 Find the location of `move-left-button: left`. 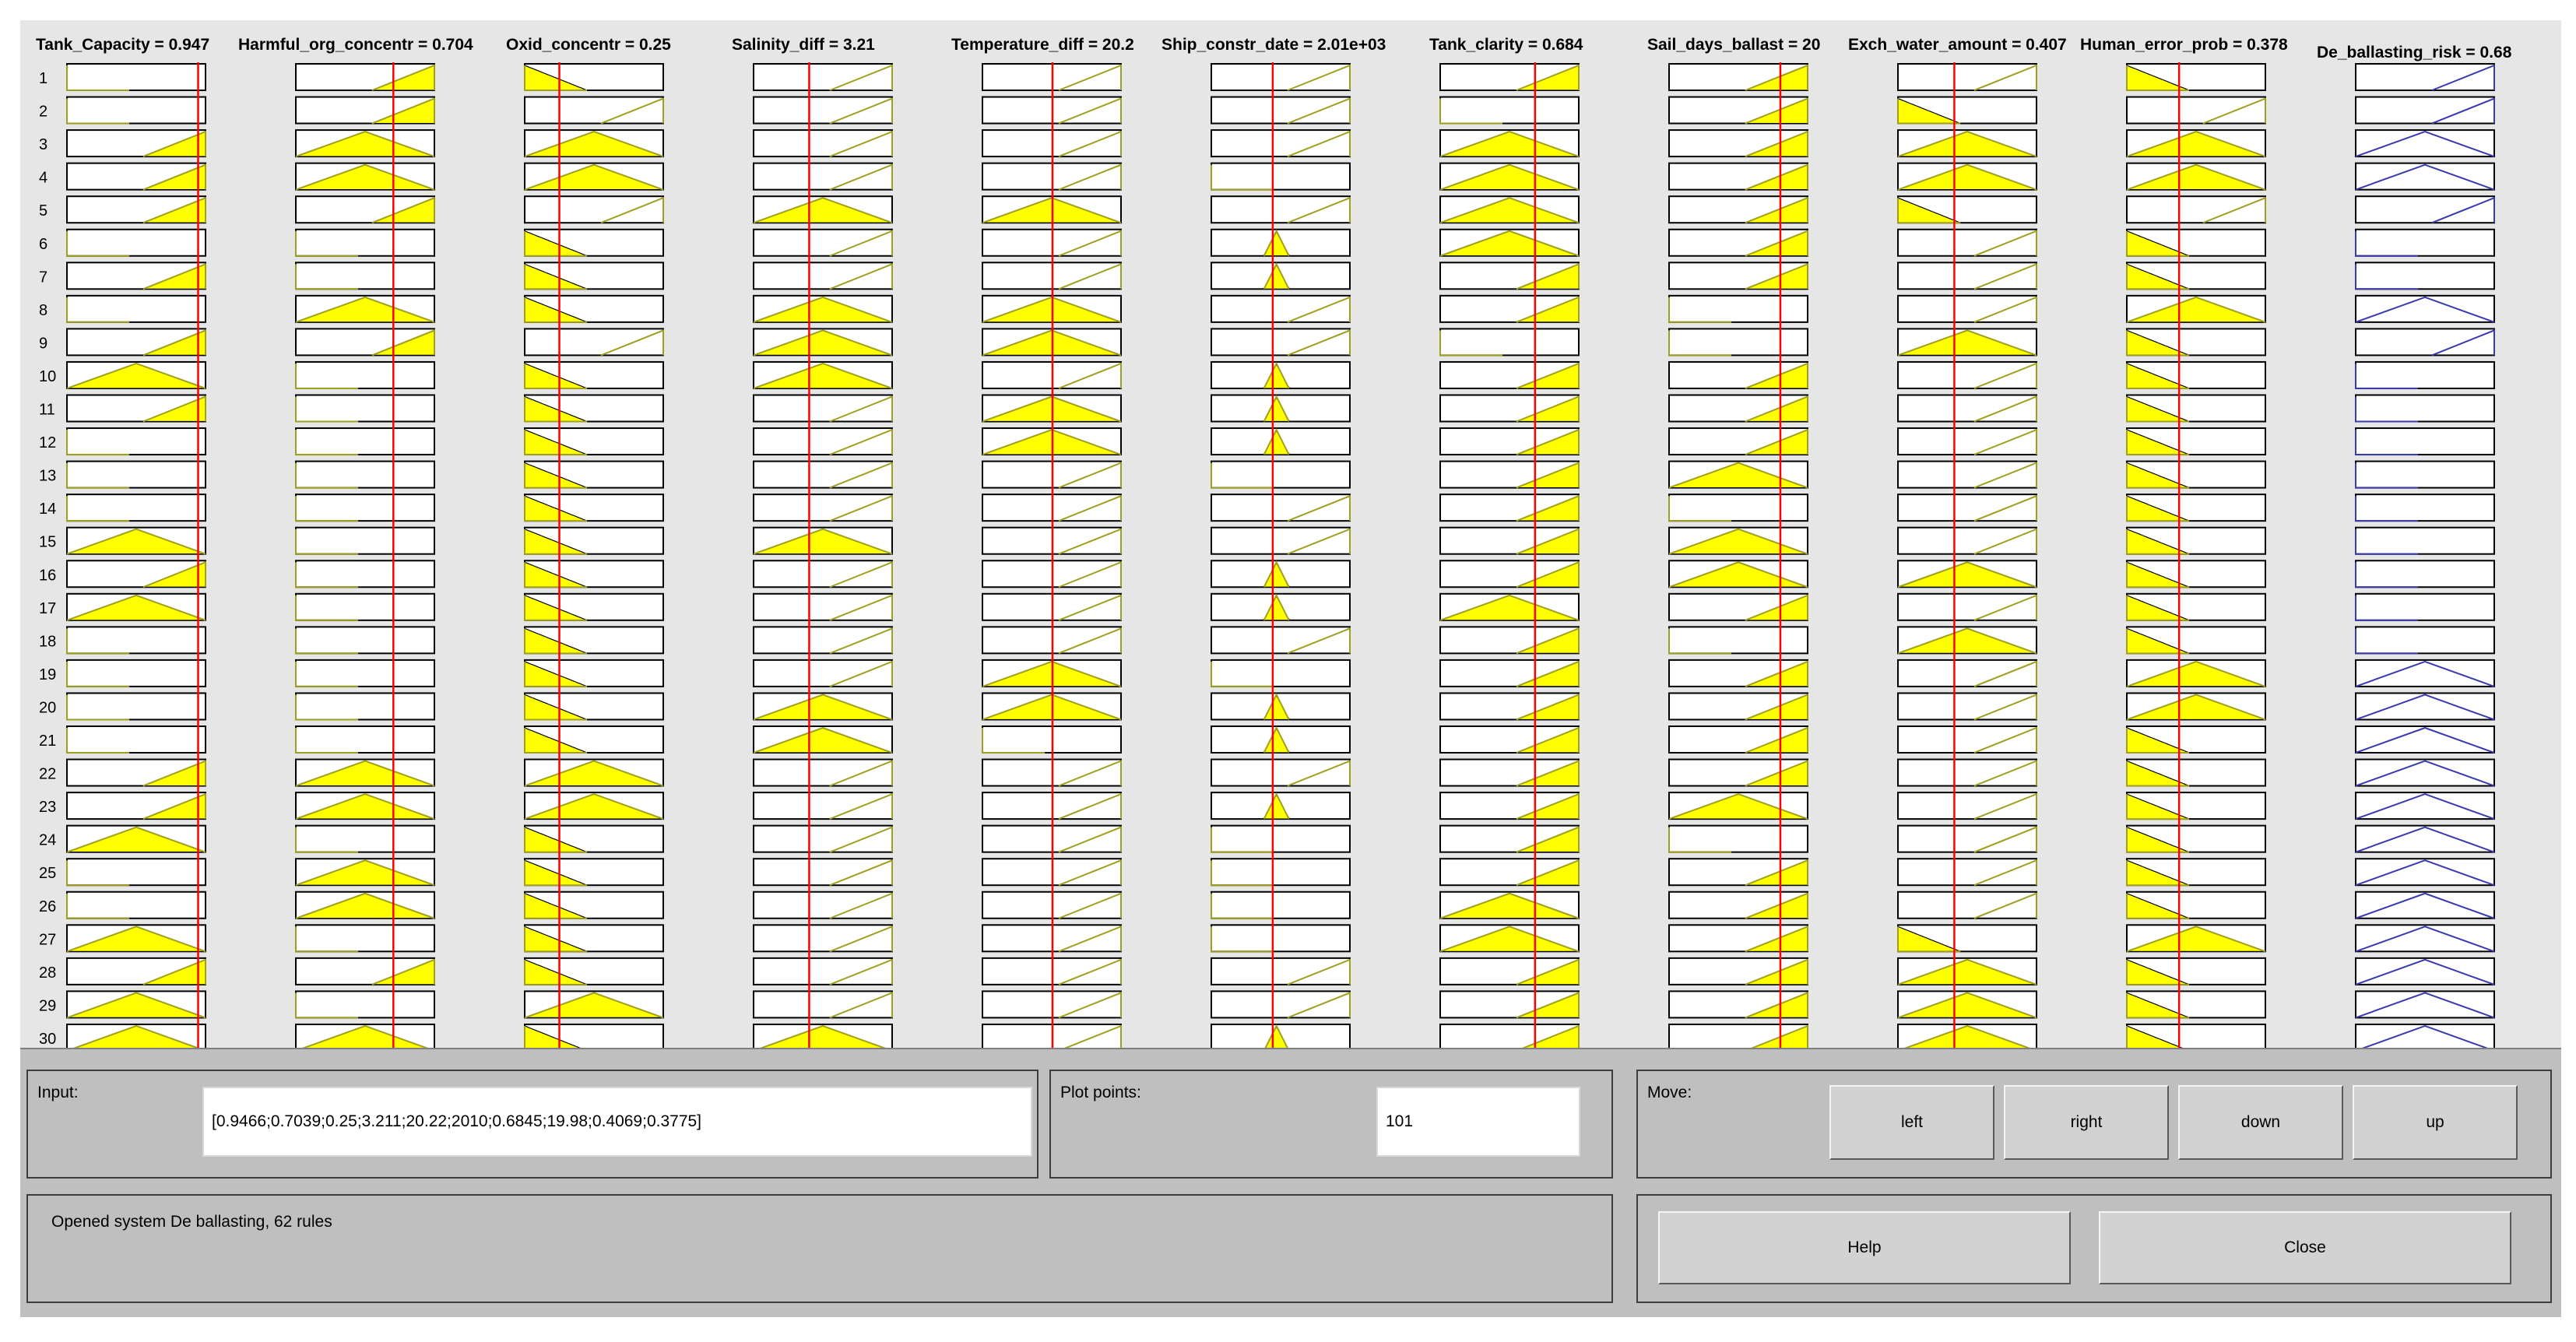

move-left-button: left is located at coordinates (1912, 1122).